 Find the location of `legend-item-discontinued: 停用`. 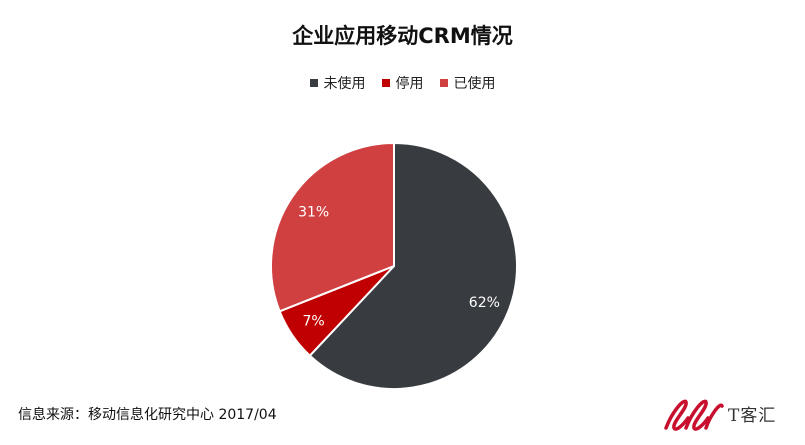

legend-item-discontinued: 停用 is located at coordinates (402, 83).